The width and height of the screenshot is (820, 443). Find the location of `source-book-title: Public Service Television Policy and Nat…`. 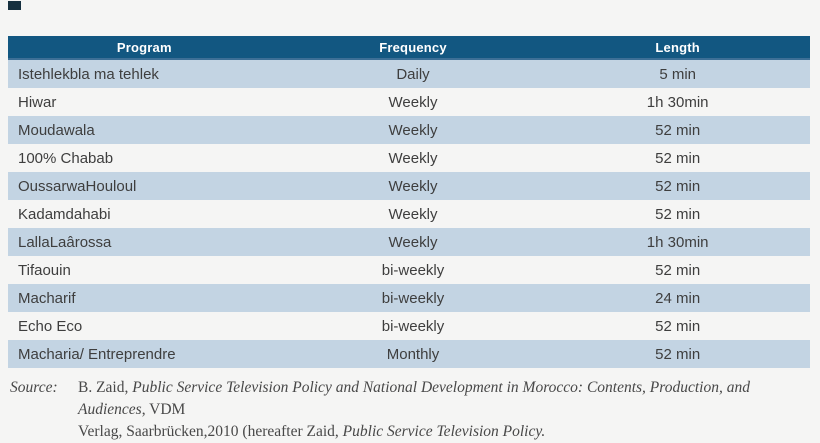

source-book-title: Public Service Television Policy and Nat… is located at coordinates (414, 398).